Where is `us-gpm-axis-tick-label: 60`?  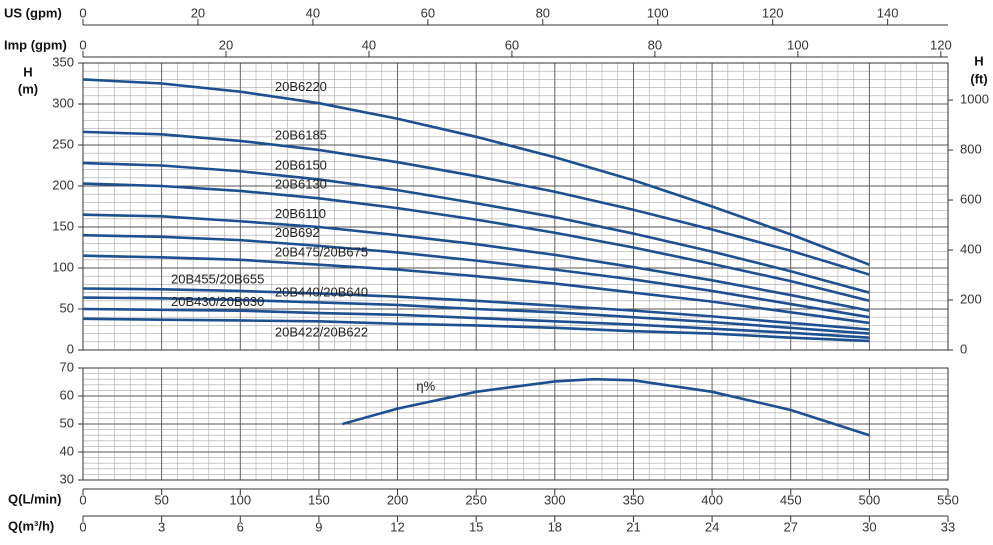
us-gpm-axis-tick-label: 60 is located at coordinates (428, 12).